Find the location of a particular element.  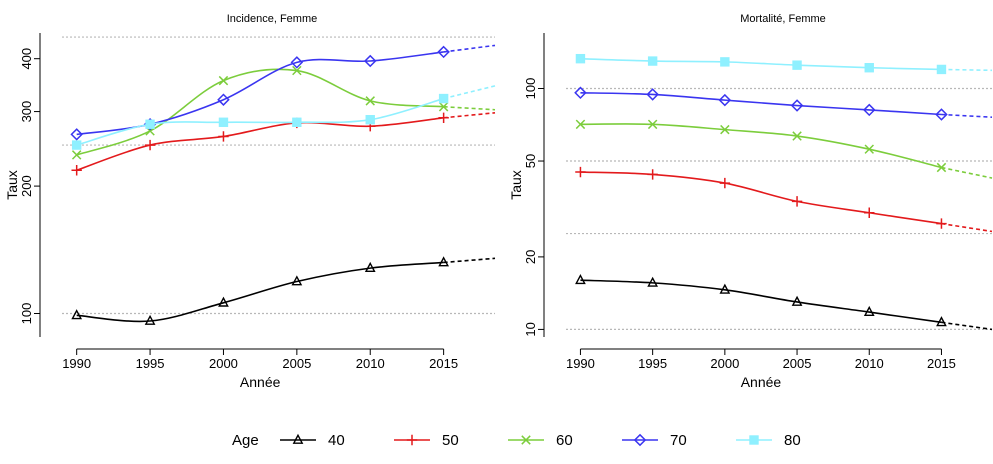

point-1-age-40-2000 is located at coordinates (223, 301).